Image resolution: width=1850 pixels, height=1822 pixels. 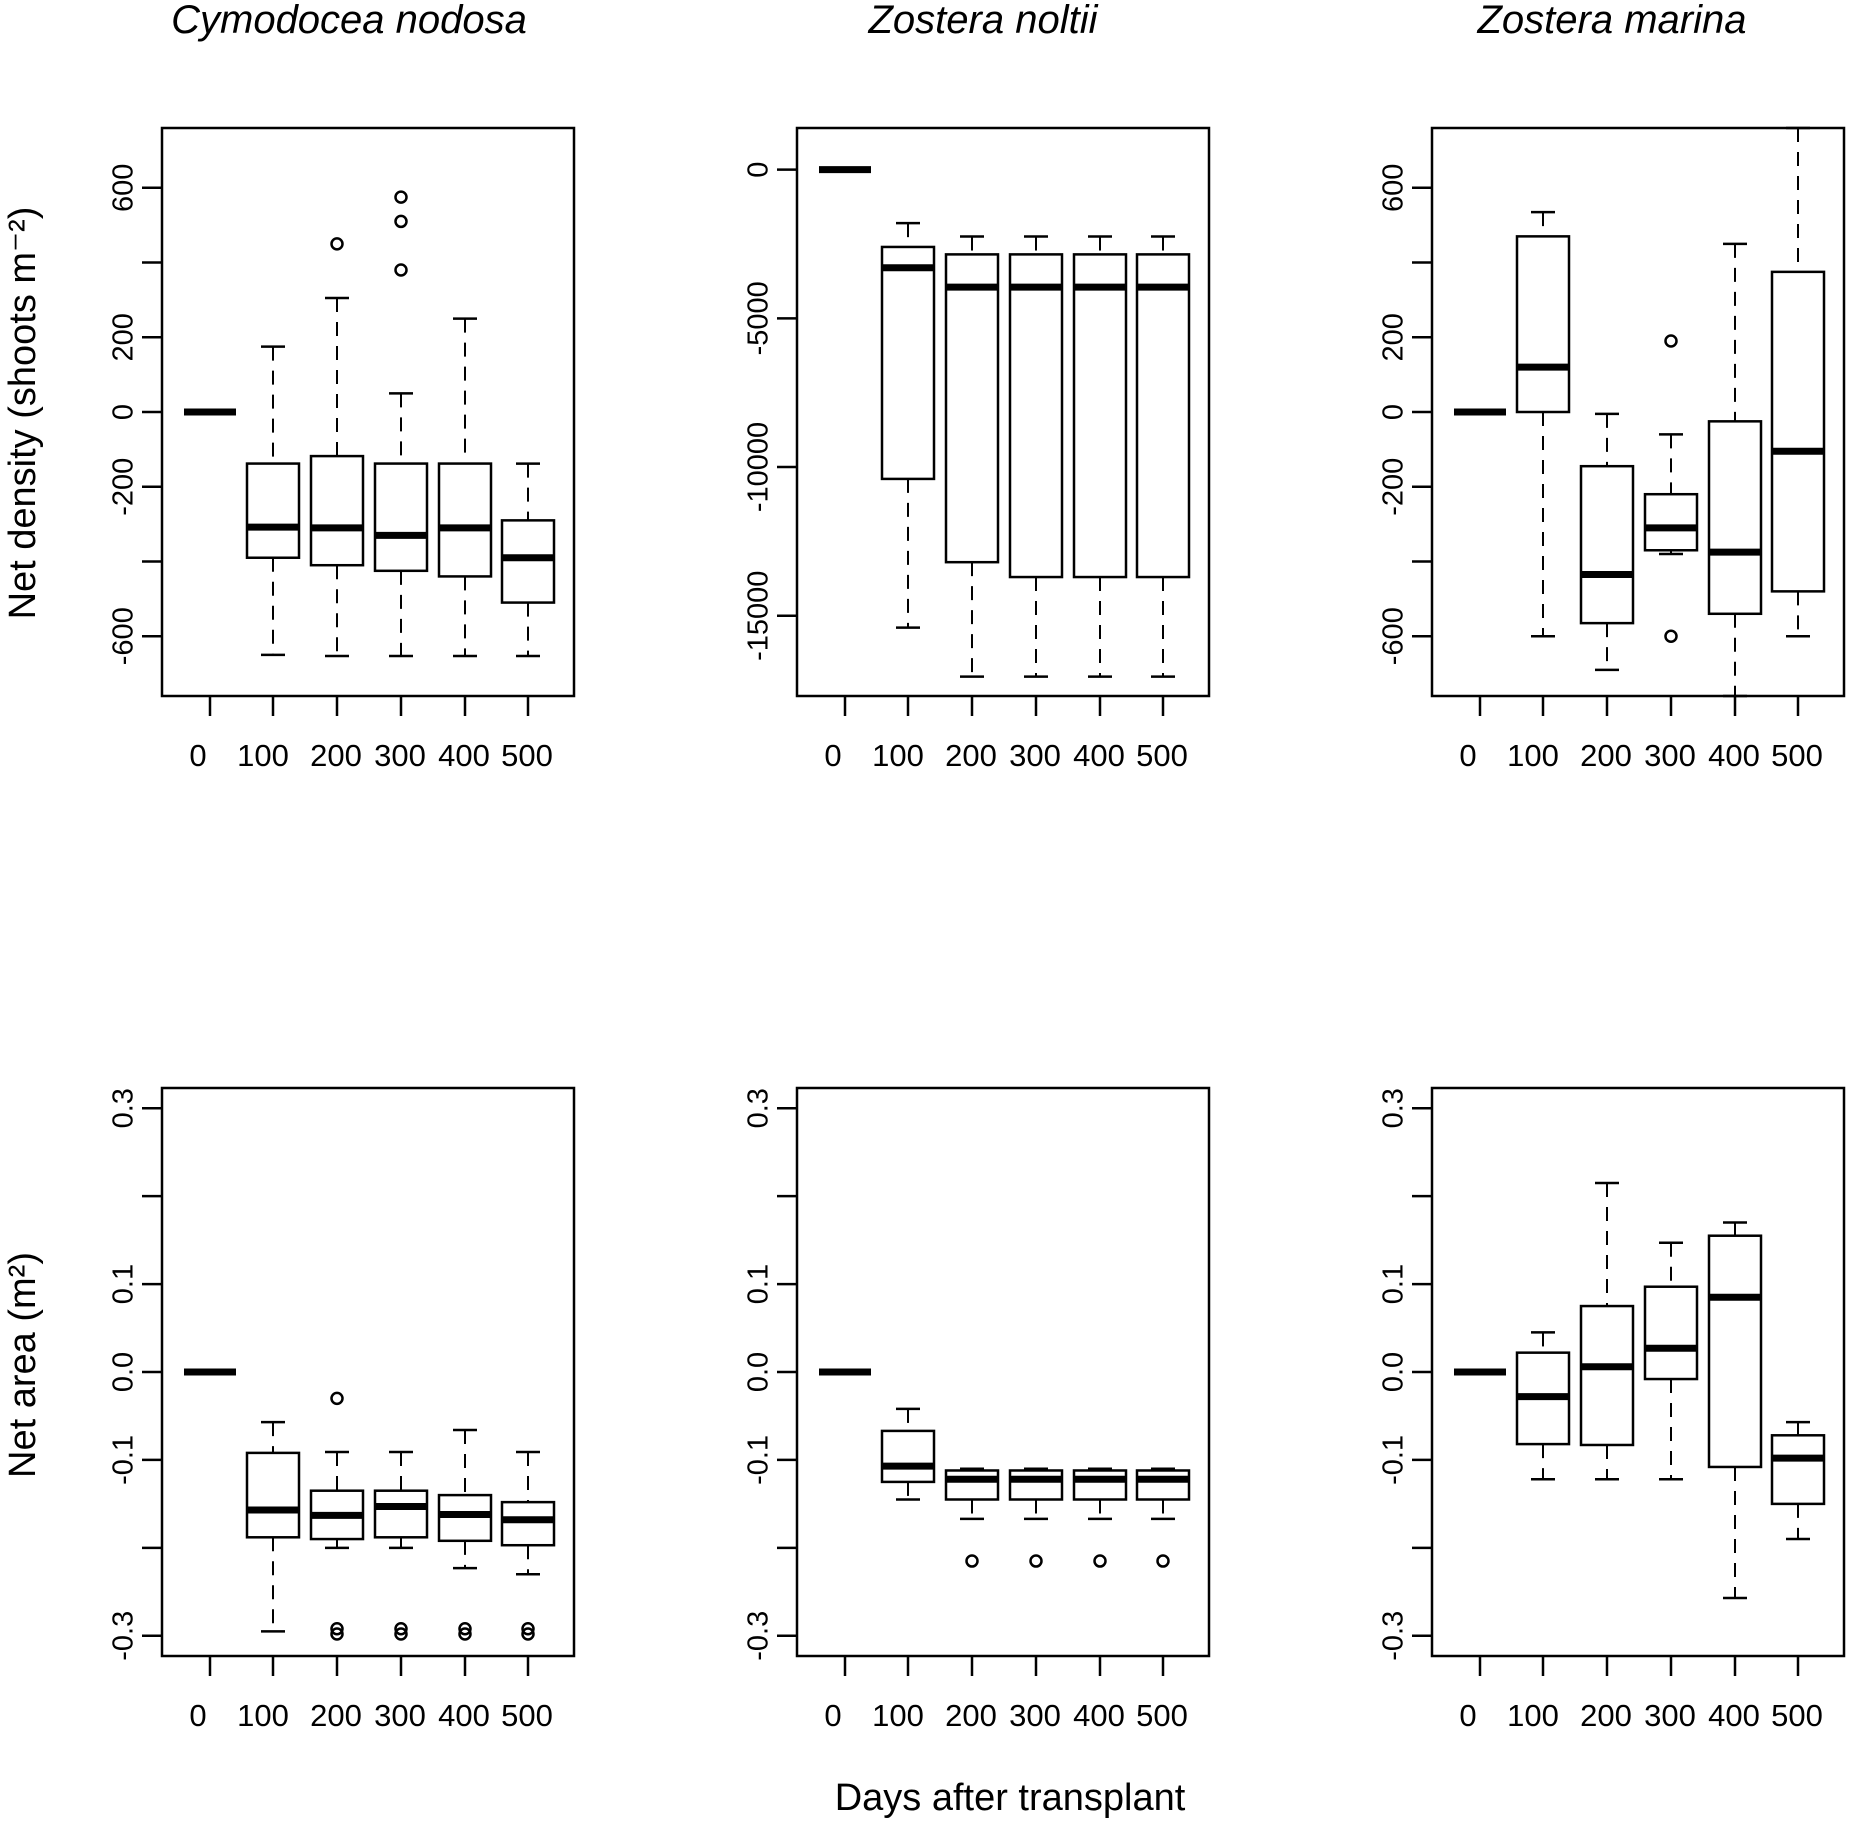 I want to click on y-tick-label: -10000, so click(x=759, y=467).